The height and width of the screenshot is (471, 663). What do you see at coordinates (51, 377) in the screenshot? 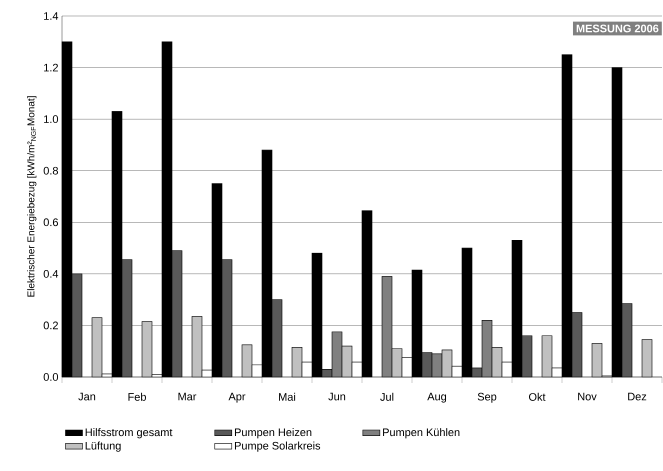
I see `y-tick-label: 0.0` at bounding box center [51, 377].